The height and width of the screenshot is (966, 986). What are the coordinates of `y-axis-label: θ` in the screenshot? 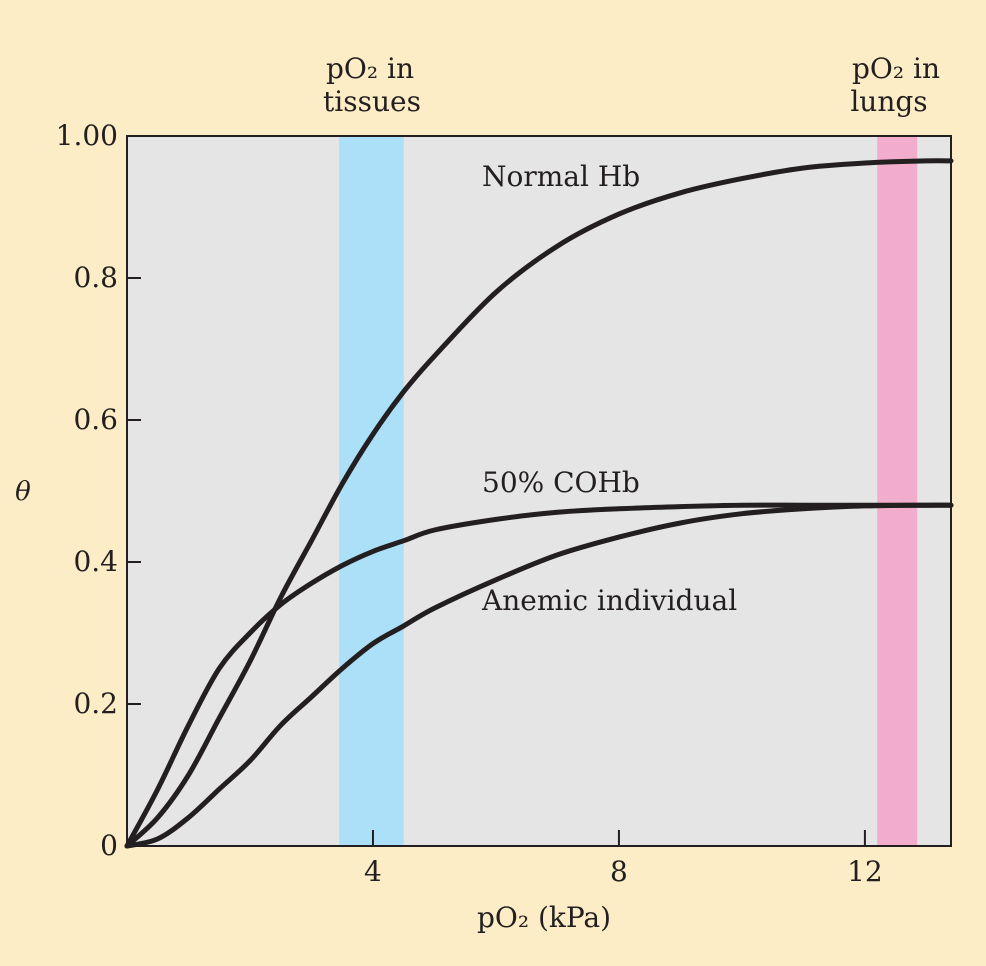 It's located at (23, 492).